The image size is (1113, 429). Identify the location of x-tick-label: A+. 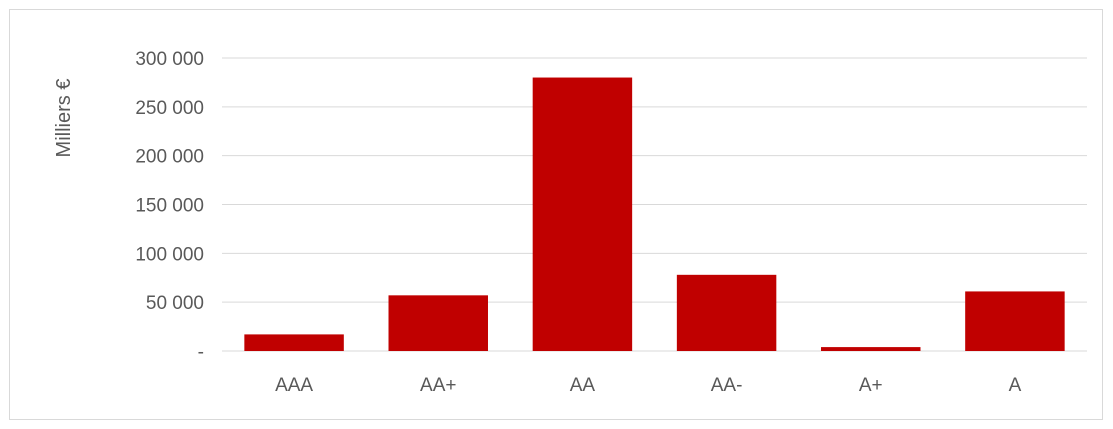
(871, 385).